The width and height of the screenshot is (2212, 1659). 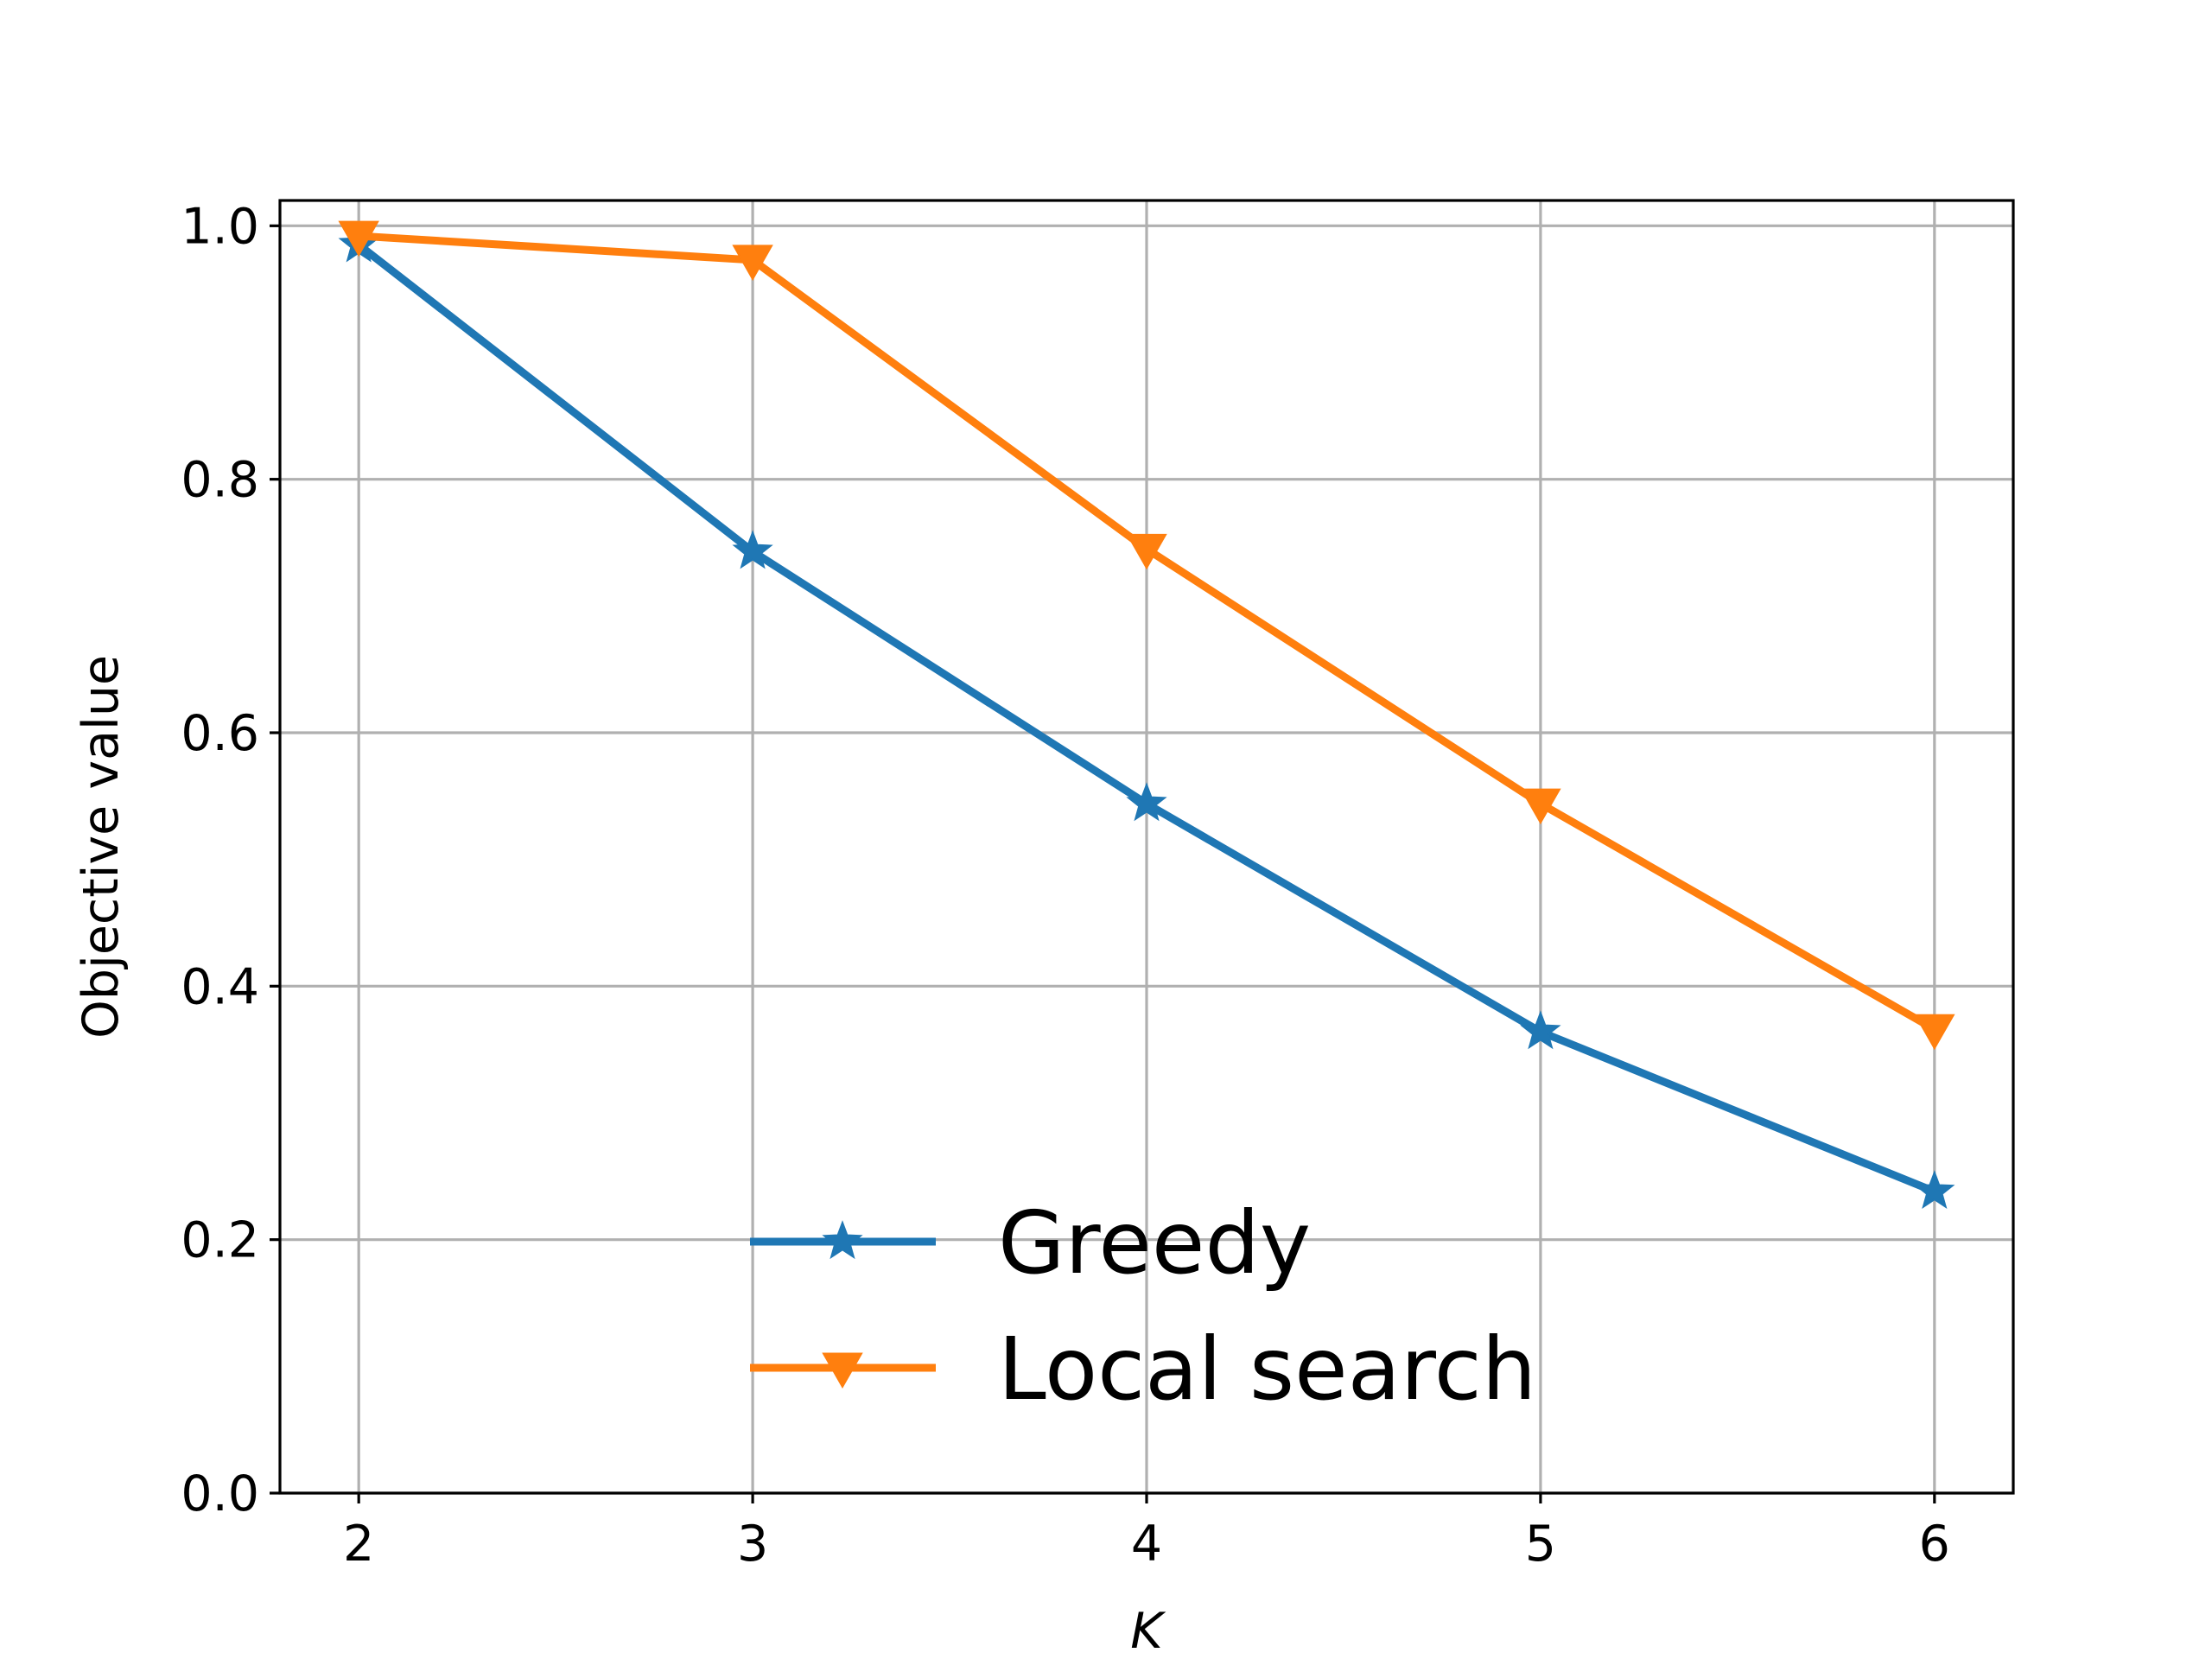 I want to click on legend-label: Greedy, so click(x=1154, y=1243).